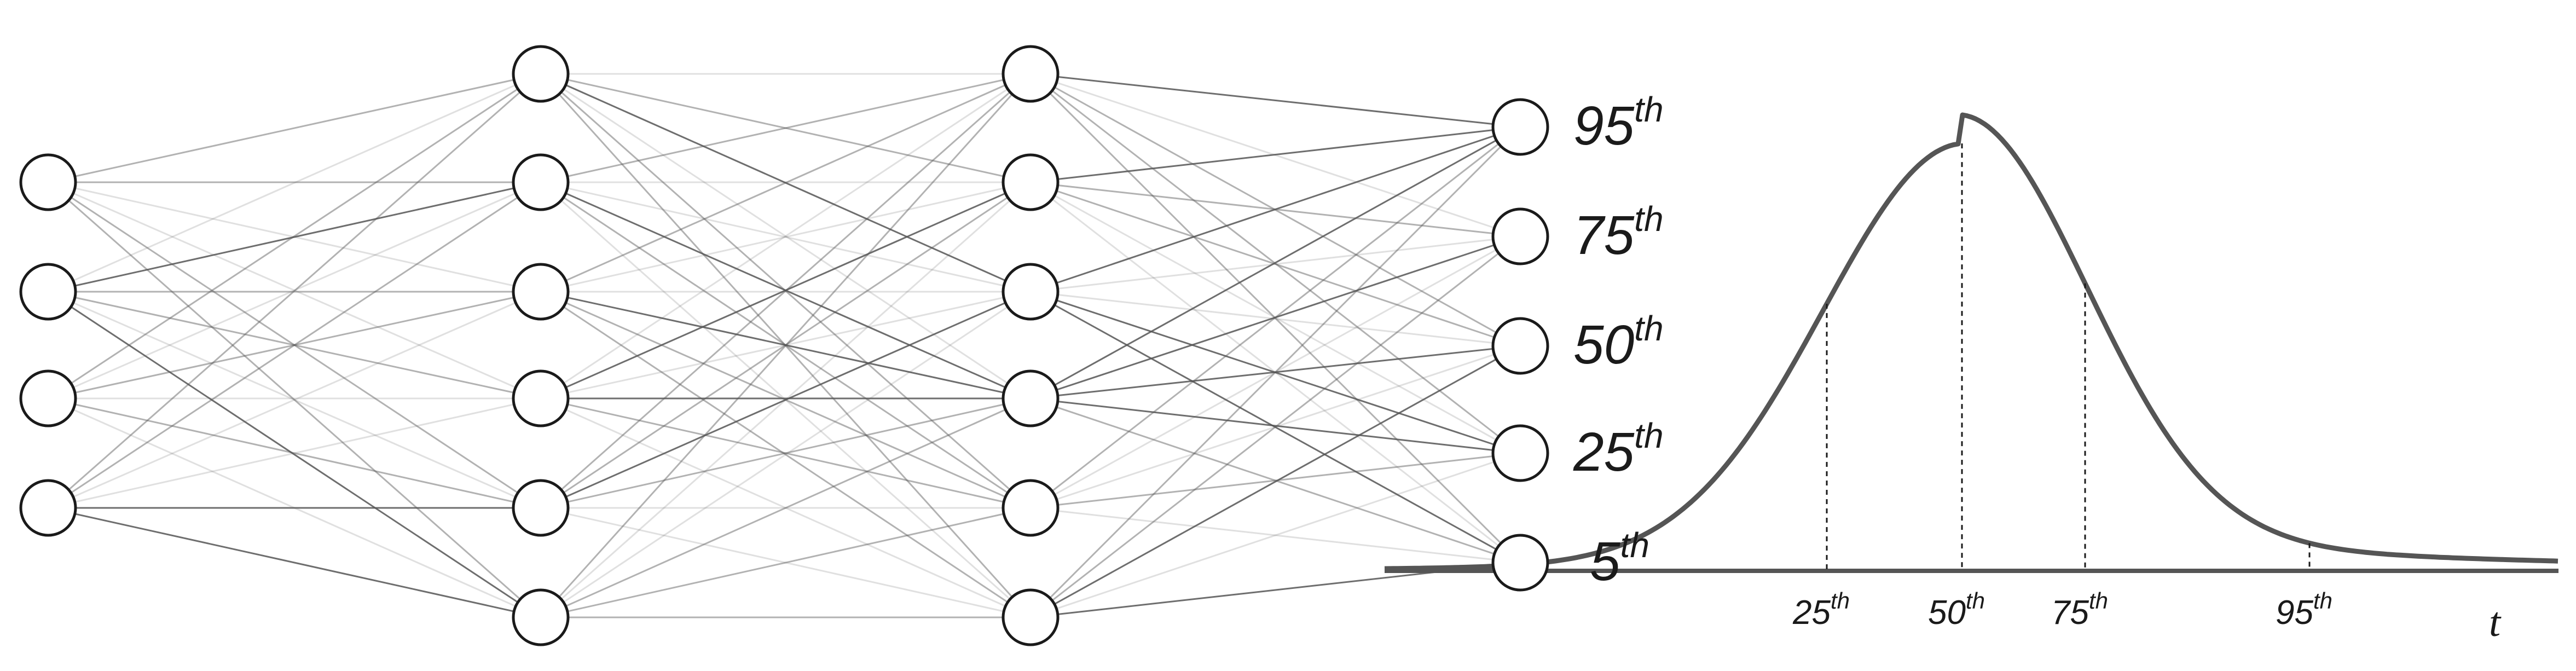 The image size is (2576, 671). What do you see at coordinates (1956, 610) in the screenshot?
I see `quantile-marker-label: 50th` at bounding box center [1956, 610].